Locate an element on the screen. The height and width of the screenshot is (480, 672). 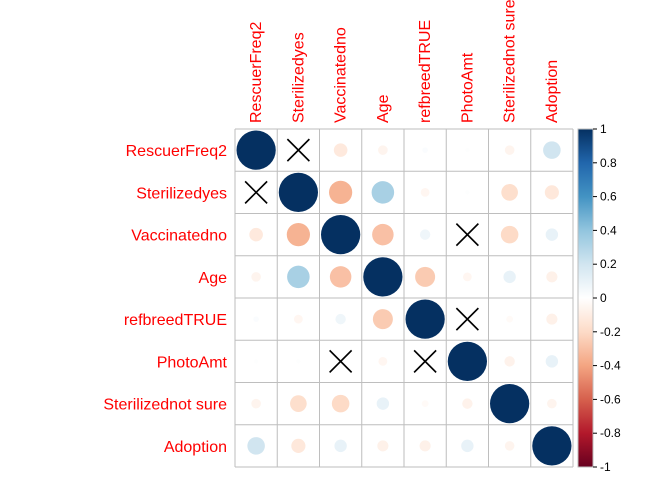
colorbar-tick-label: 0 is located at coordinates (603, 298).